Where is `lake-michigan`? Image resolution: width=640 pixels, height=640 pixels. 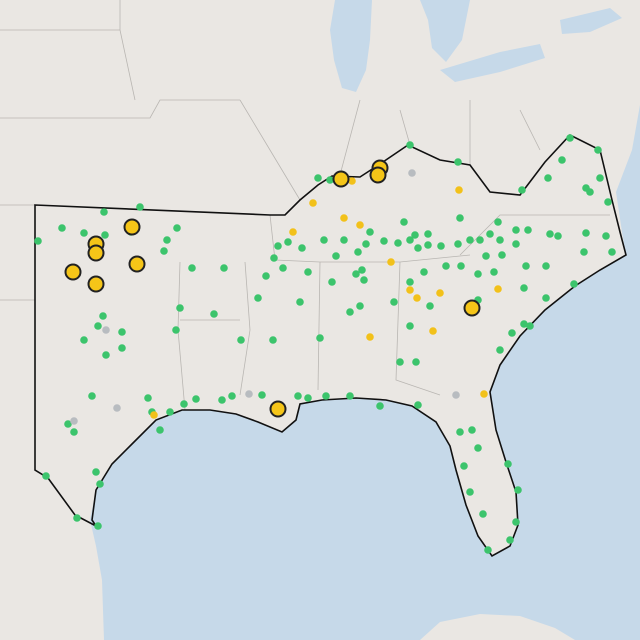
lake-michigan is located at coordinates (351, 46).